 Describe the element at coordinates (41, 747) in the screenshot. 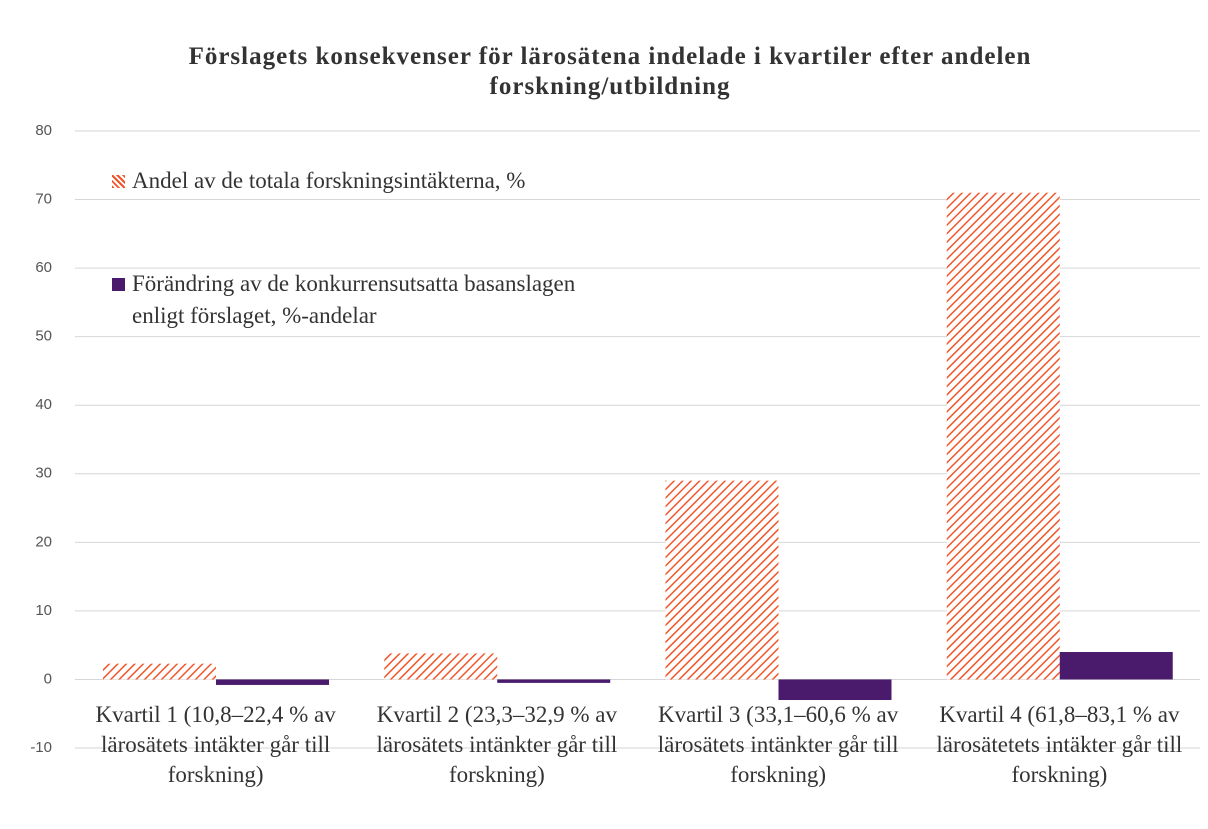

I see `y-tick-label: -10` at that location.